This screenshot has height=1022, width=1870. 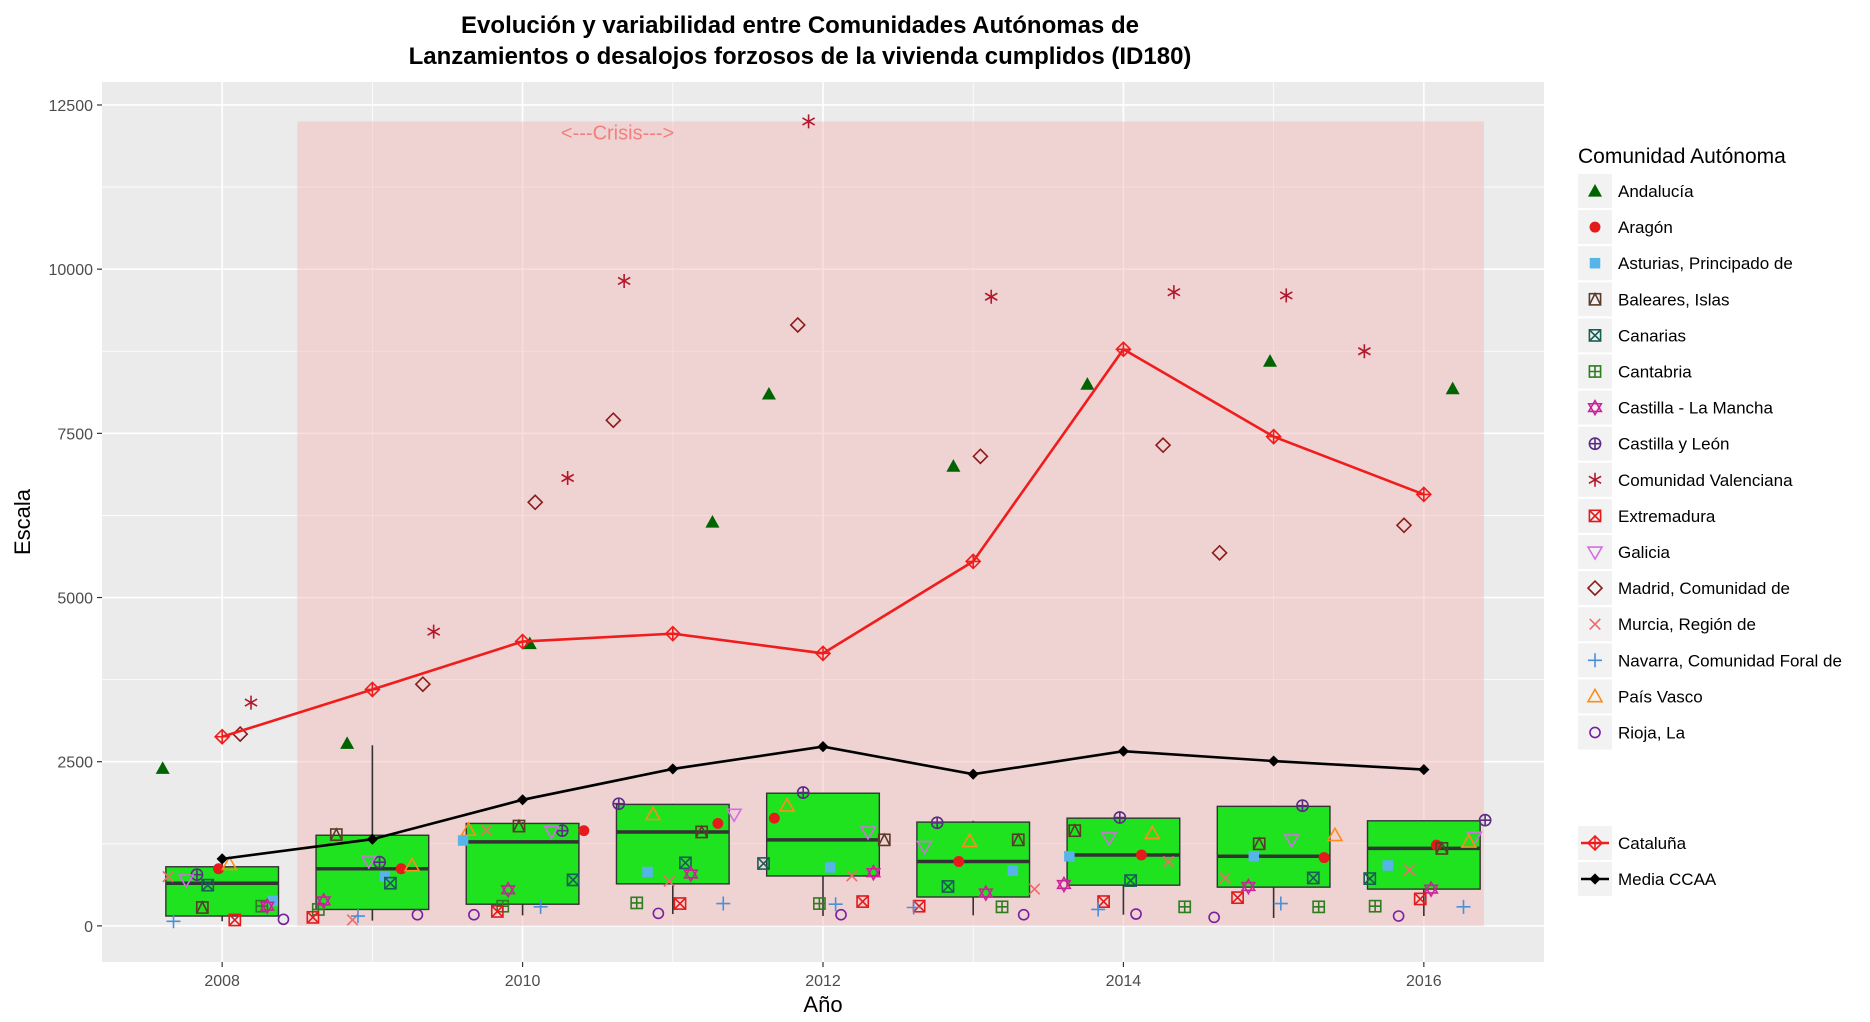 What do you see at coordinates (1682, 156) in the screenshot?
I see `legend-title: Comunidad Autónoma` at bounding box center [1682, 156].